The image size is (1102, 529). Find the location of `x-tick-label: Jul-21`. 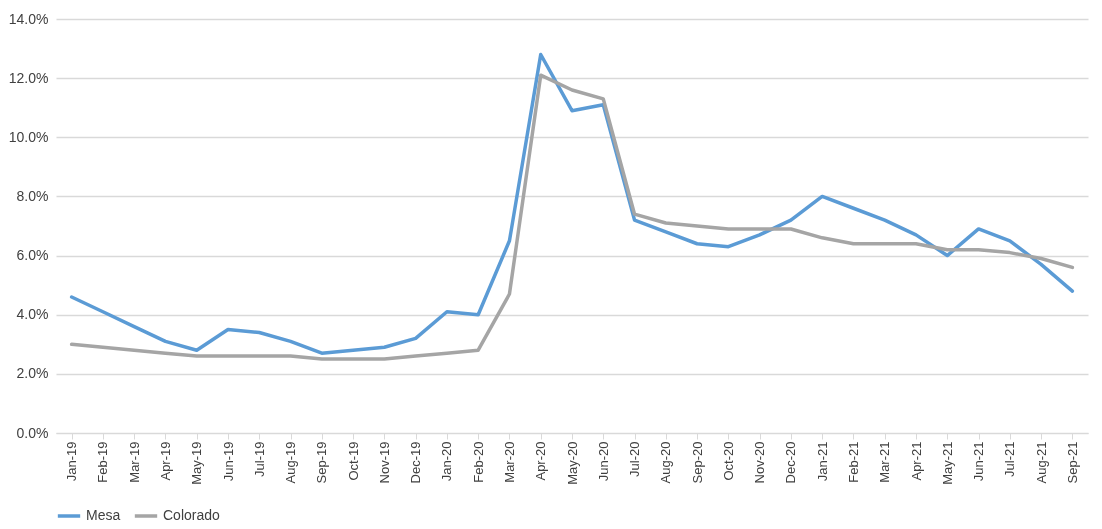

x-tick-label: Jul-21 is located at coordinates (1010, 459).